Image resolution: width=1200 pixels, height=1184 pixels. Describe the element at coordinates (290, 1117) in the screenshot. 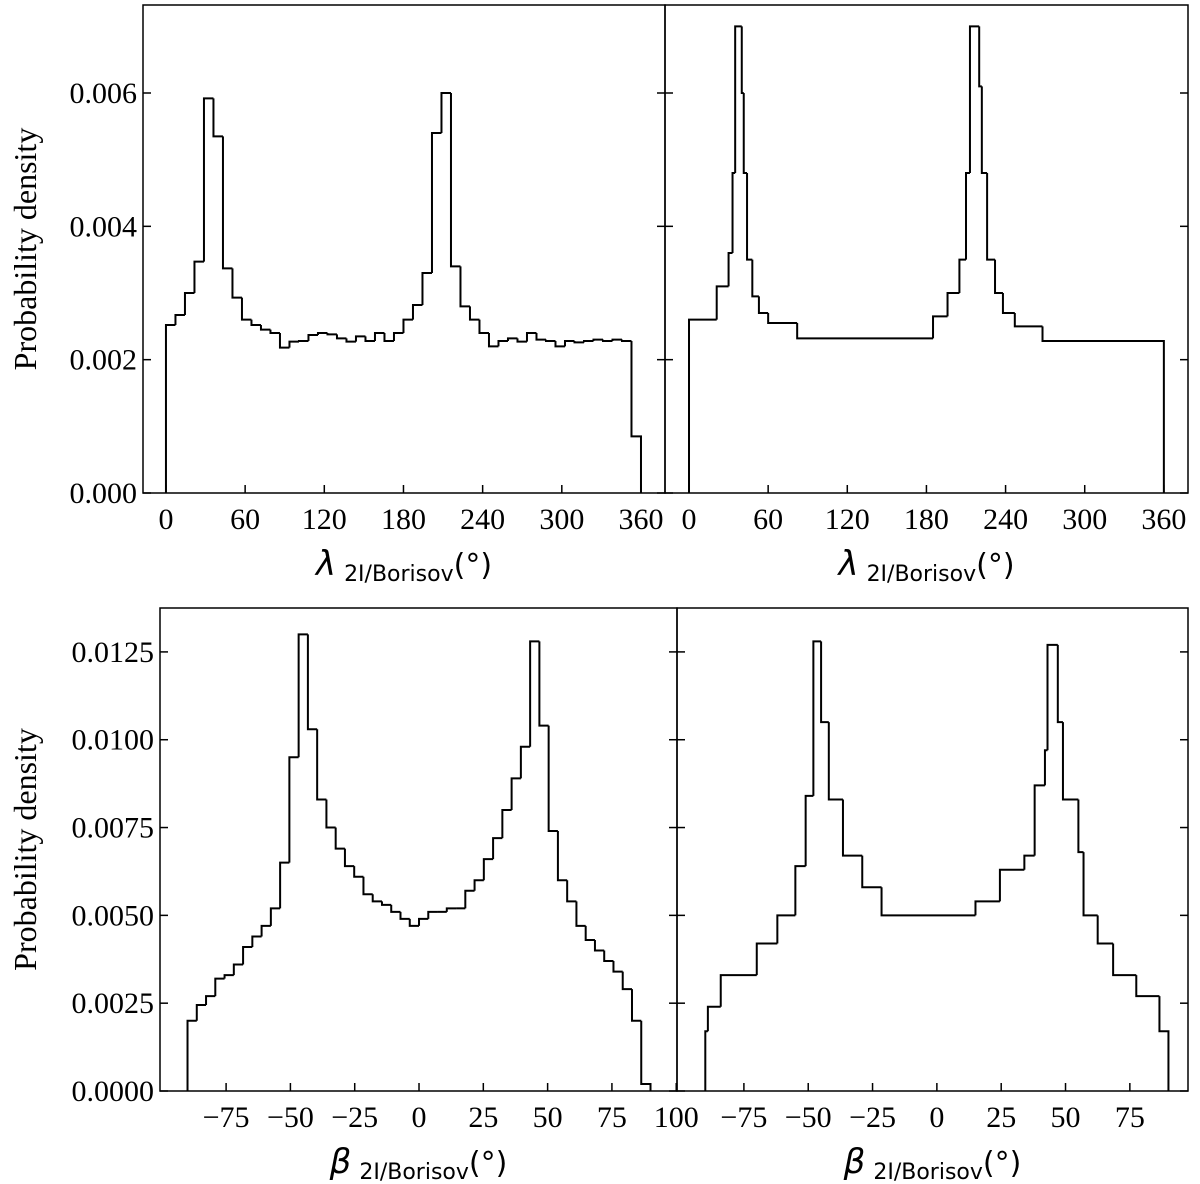

I see `x-tick-label: −50` at that location.